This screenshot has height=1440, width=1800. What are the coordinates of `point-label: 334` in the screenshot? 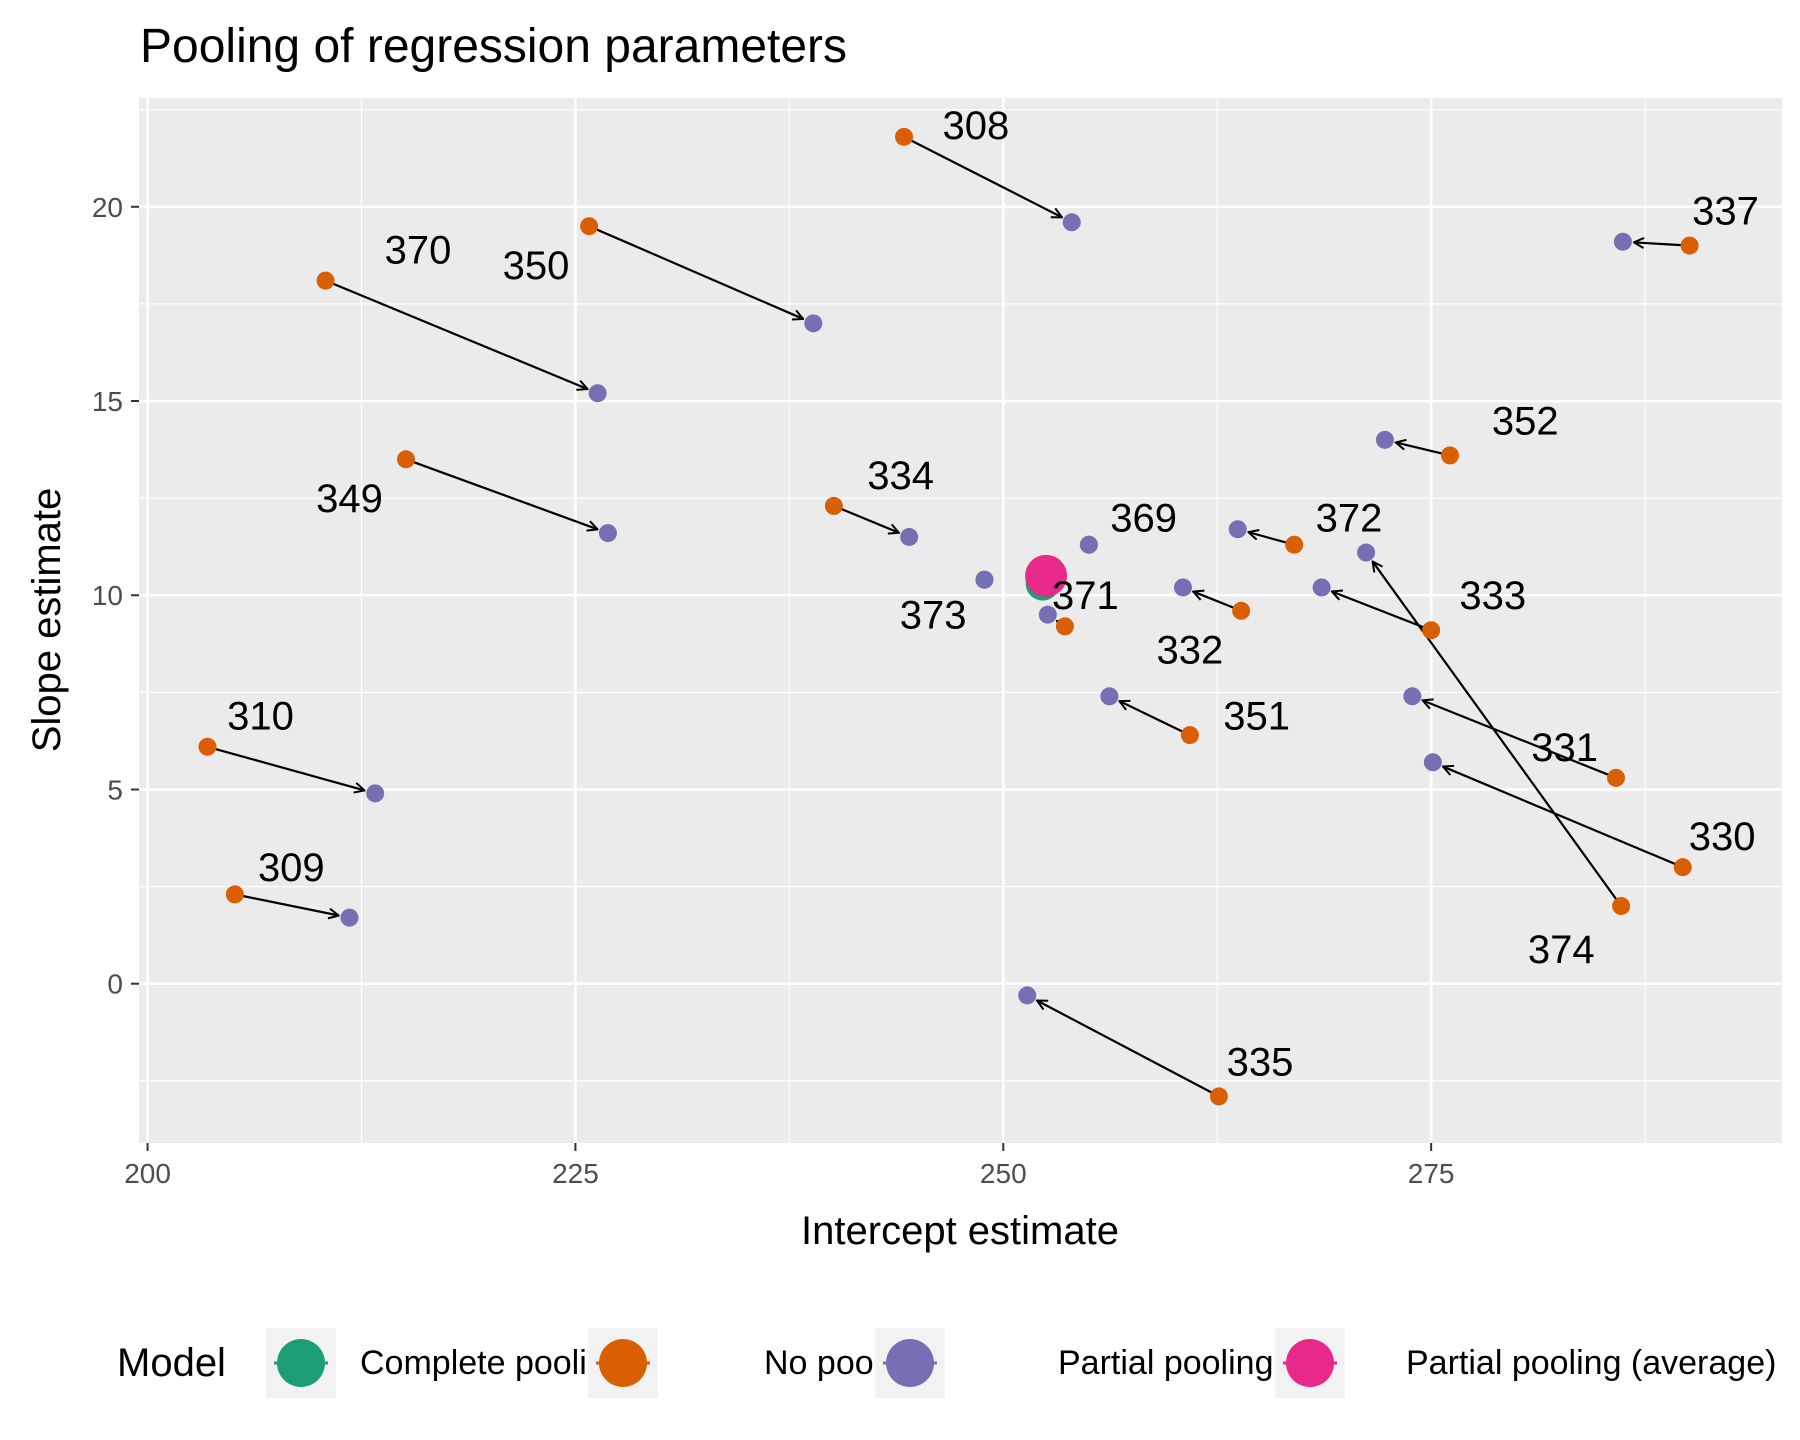 It's located at (900, 476).